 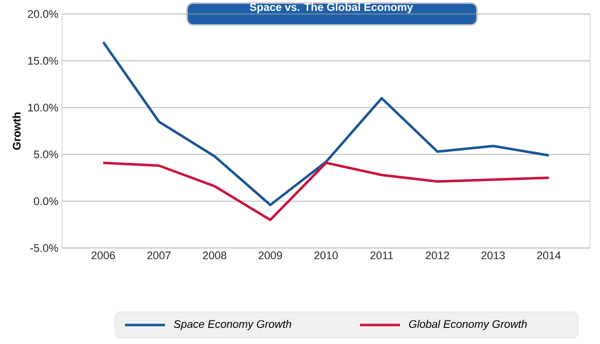 I want to click on y-tick-label: 5.0%, so click(x=46, y=154).